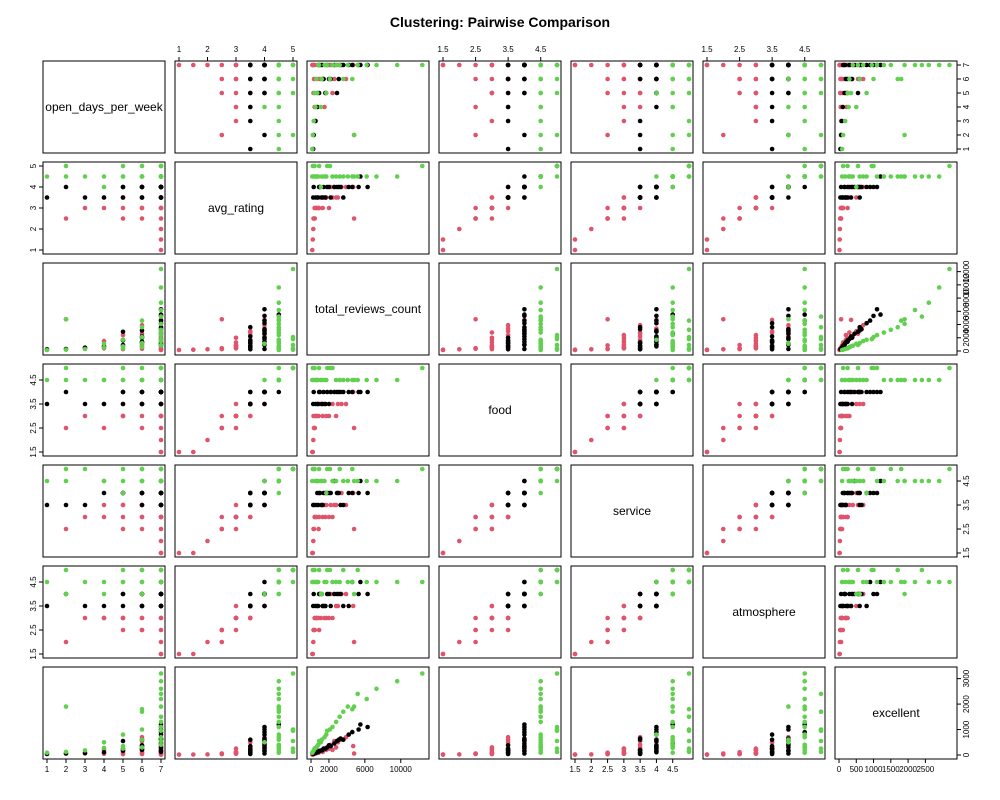  What do you see at coordinates (500, 107) in the screenshot?
I see `panel-open_days_per_week-vs-food` at bounding box center [500, 107].